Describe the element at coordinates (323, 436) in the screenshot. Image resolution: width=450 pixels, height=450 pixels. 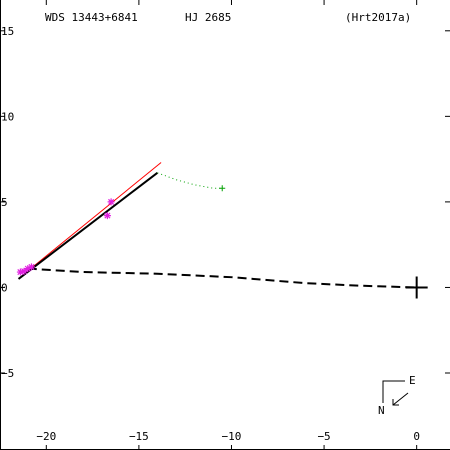
I see `x-tick-label: −5` at that location.